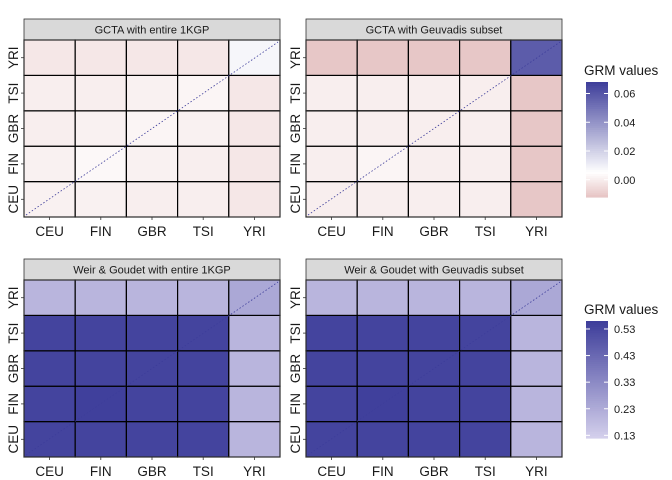  I want to click on panel-title: GCTA with Geuvadis subset, so click(434, 31).